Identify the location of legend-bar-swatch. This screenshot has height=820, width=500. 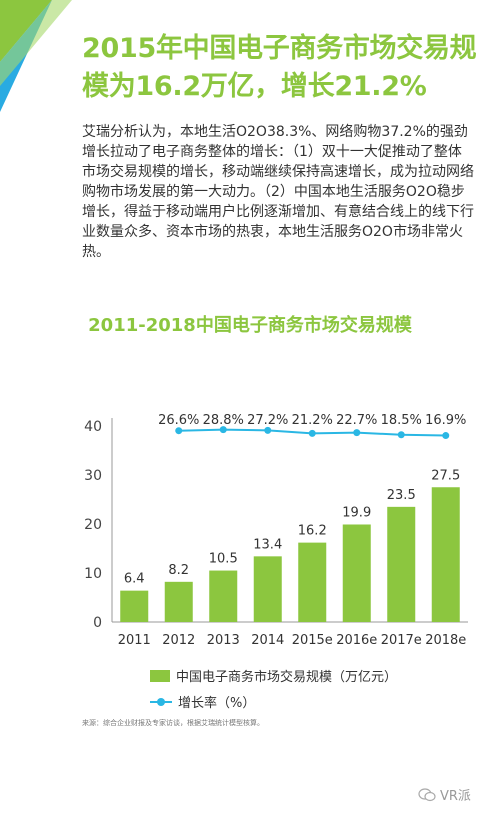
(160, 675).